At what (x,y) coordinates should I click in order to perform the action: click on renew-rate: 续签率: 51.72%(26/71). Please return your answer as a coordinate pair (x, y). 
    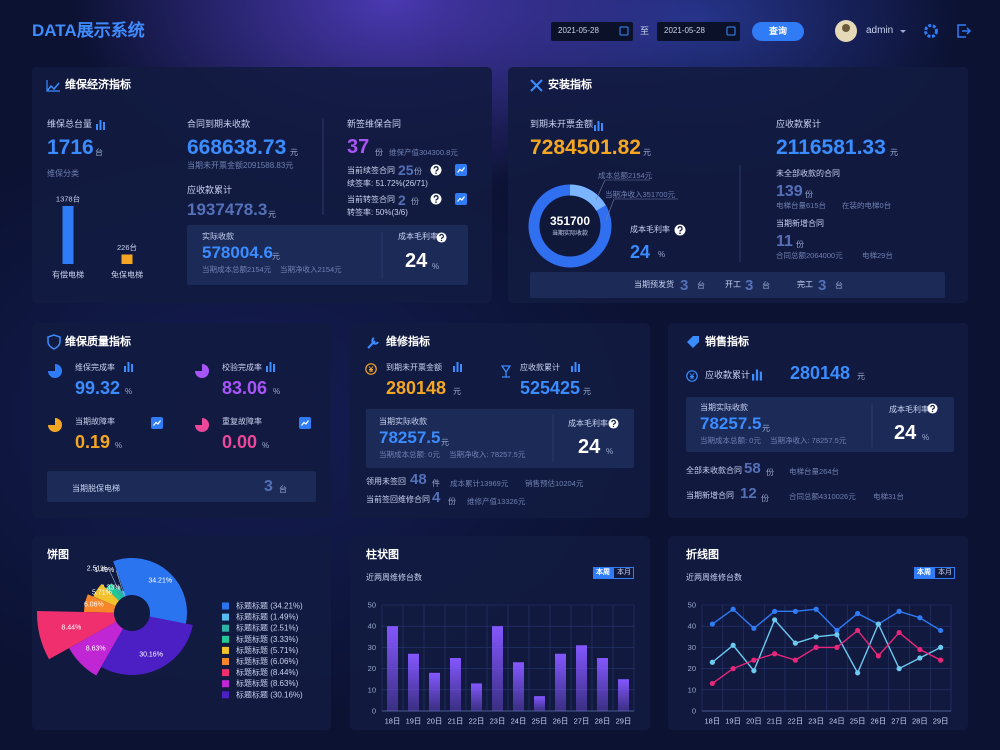
    Looking at the image, I should click on (387, 183).